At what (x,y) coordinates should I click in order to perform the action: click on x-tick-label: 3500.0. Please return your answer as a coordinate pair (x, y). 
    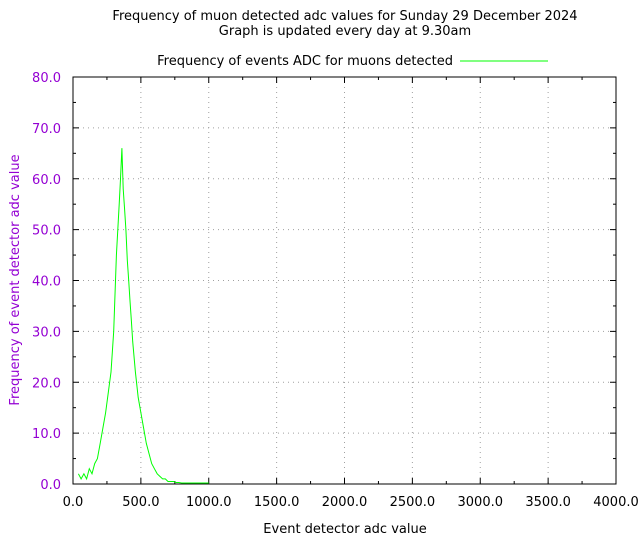
    Looking at the image, I should click on (548, 502).